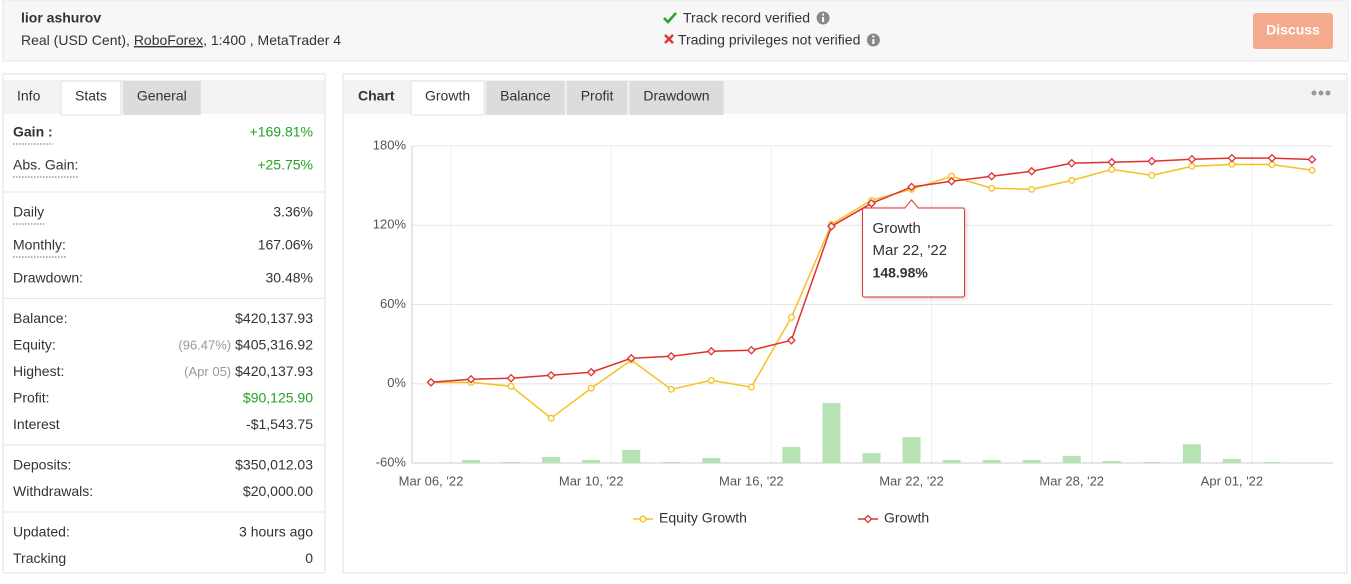 This screenshot has width=1351, height=584. Describe the element at coordinates (911, 480) in the screenshot. I see `x-tick-label: Mar 22, '22` at that location.